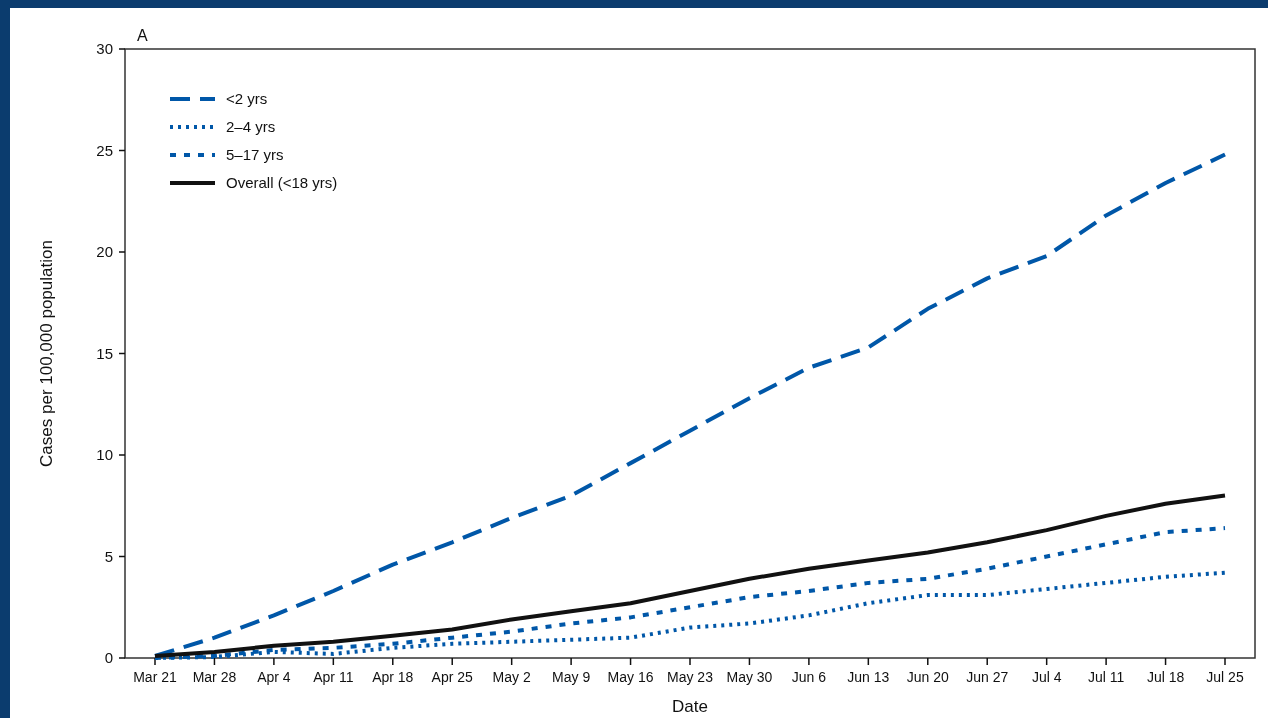  What do you see at coordinates (571, 677) in the screenshot?
I see `x-tick-label: May 9` at bounding box center [571, 677].